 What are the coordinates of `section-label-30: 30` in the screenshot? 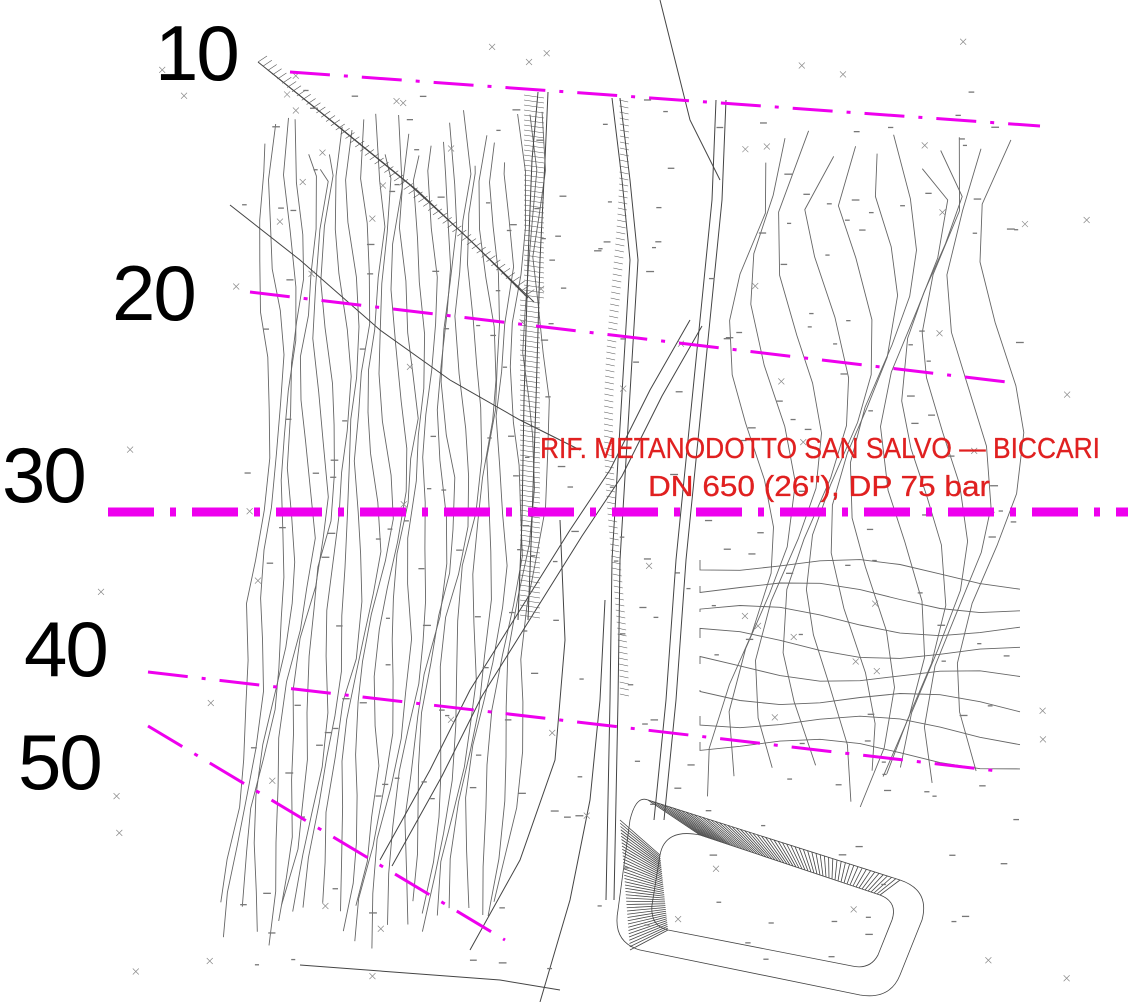 It's located at (44, 475).